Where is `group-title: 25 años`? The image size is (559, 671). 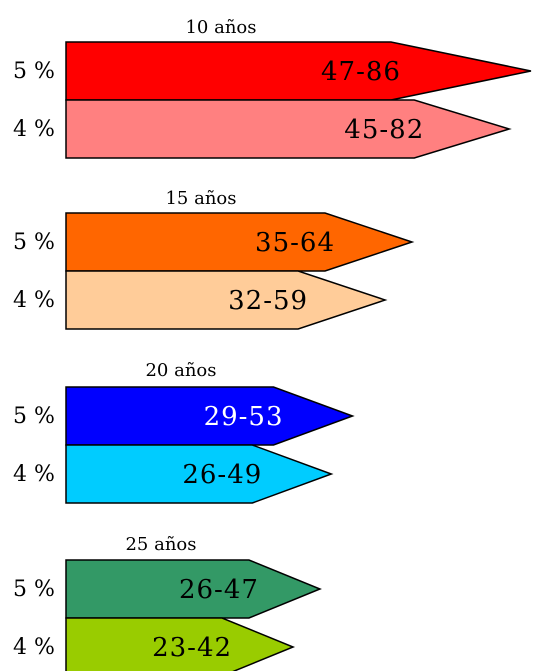
group-title: 25 años is located at coordinates (160, 544).